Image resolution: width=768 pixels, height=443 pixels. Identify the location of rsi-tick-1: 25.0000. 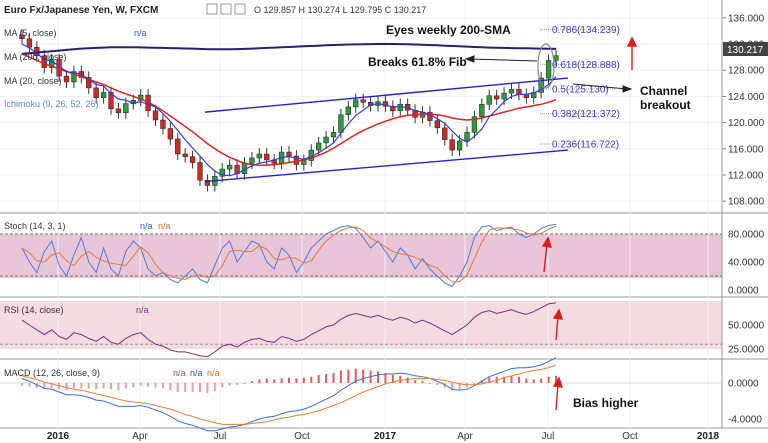
(746, 350).